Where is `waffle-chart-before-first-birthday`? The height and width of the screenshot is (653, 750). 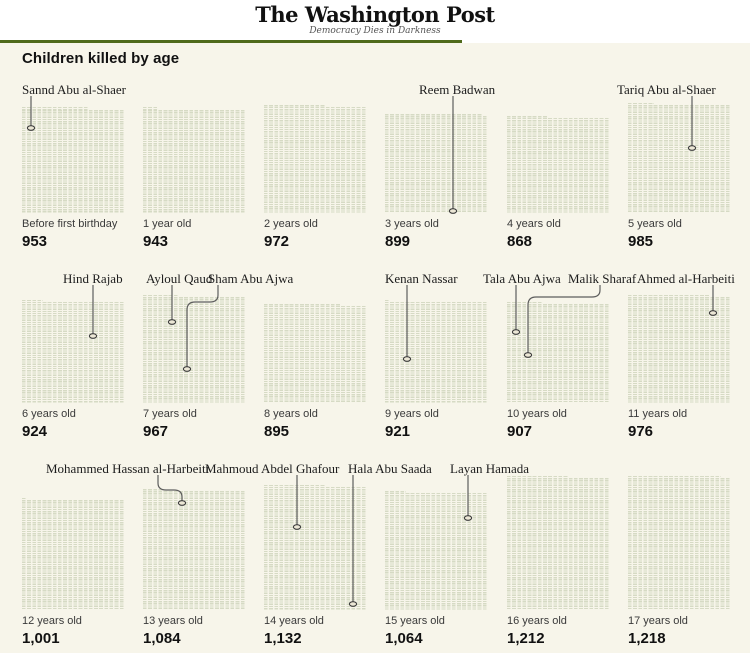 waffle-chart-before-first-birthday is located at coordinates (73, 161).